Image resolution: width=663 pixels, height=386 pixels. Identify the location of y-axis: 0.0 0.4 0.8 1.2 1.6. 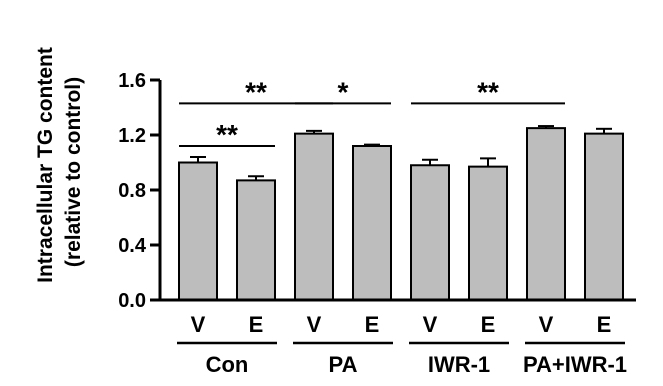
(140, 191).